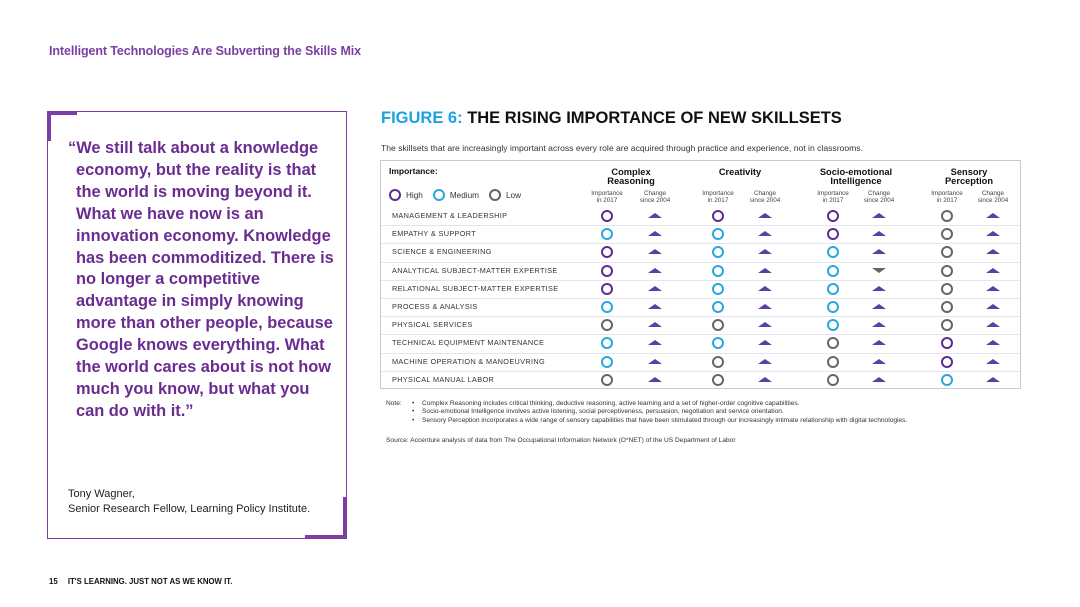  What do you see at coordinates (434, 234) in the screenshot?
I see `row-label: EMPATHY & SUPPORT` at bounding box center [434, 234].